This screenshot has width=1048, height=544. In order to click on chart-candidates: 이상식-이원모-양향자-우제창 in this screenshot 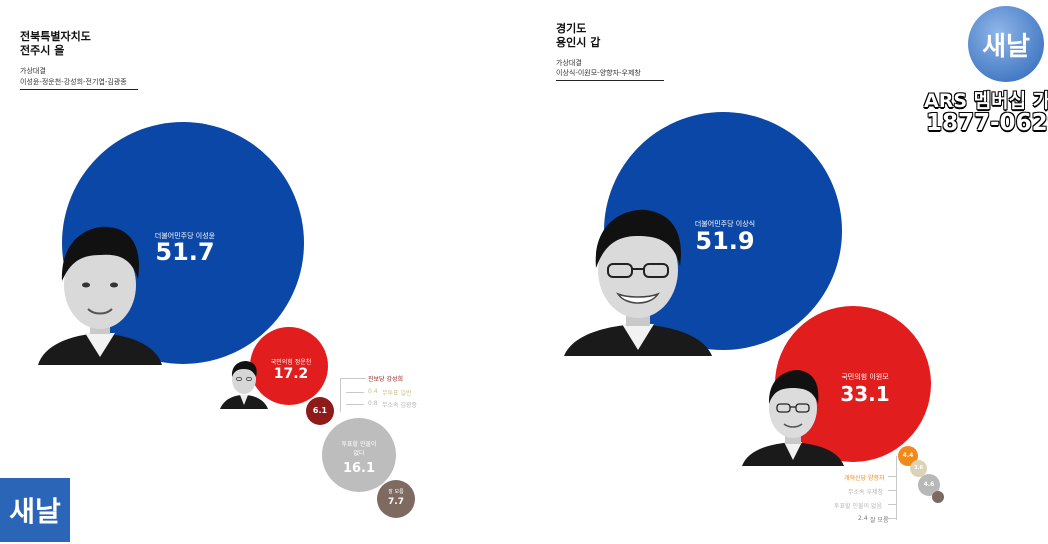, I will do `click(598, 73)`.